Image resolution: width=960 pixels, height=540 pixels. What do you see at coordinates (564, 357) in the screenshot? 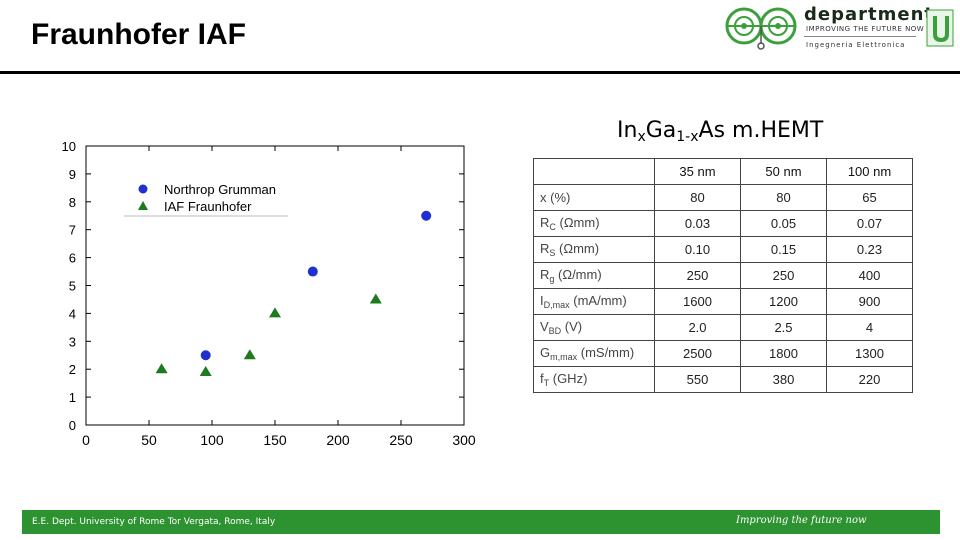
I see `row-label-subscript: m,max` at bounding box center [564, 357].